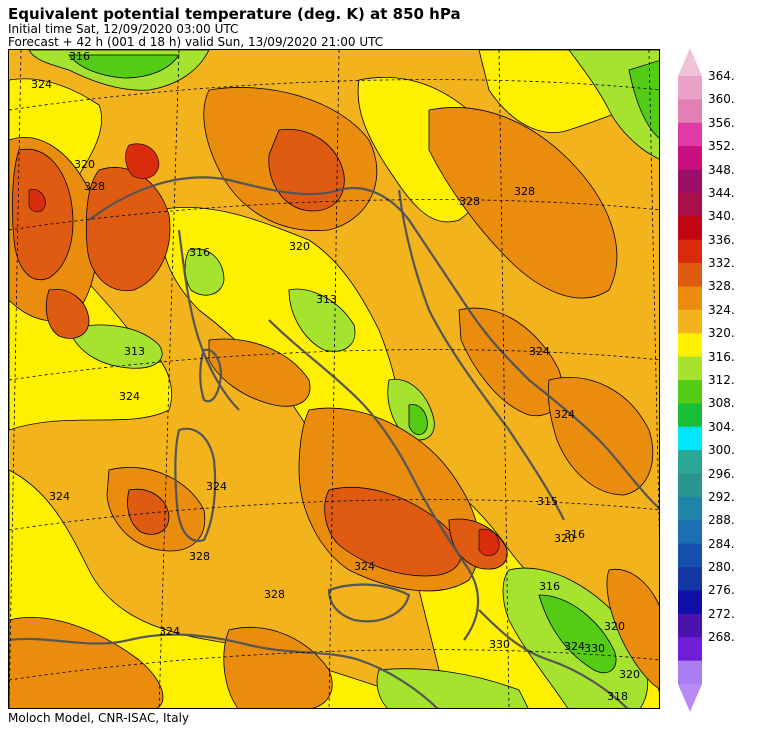 The image size is (760, 731). Describe the element at coordinates (721, 192) in the screenshot. I see `colorbar-label: 344.` at that location.